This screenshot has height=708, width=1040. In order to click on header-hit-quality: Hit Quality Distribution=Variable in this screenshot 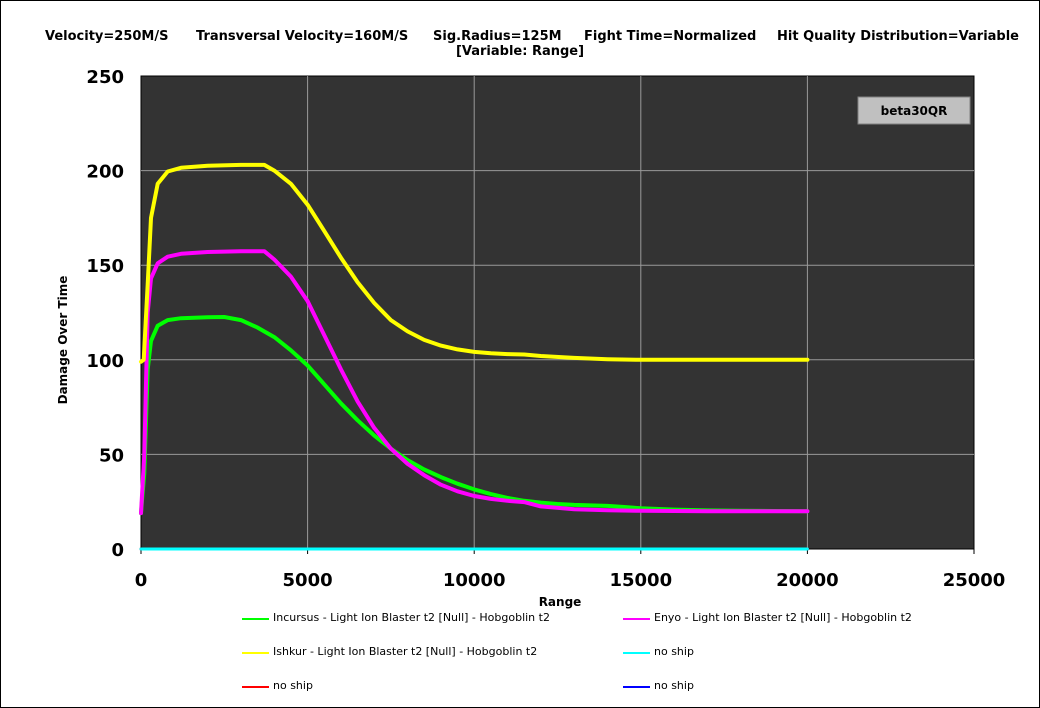, I will do `click(898, 36)`.